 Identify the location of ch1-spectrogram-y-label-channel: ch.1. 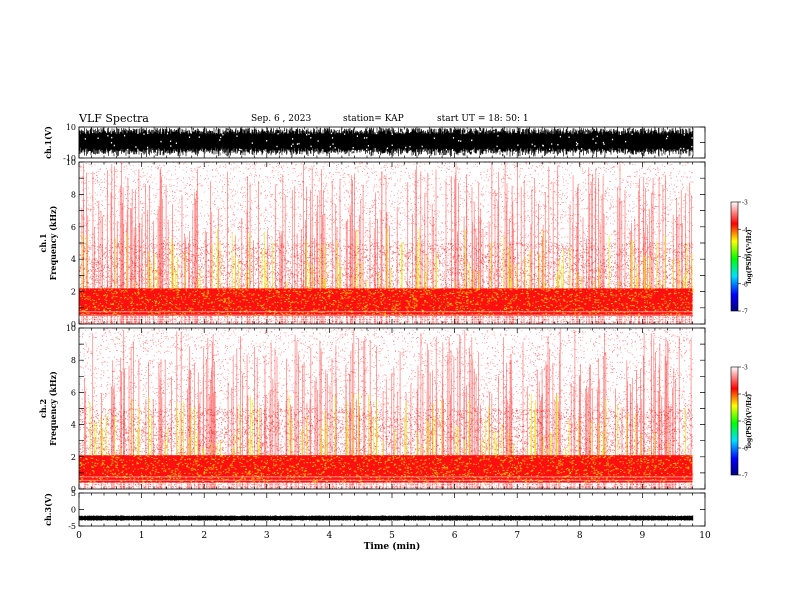
(43, 242).